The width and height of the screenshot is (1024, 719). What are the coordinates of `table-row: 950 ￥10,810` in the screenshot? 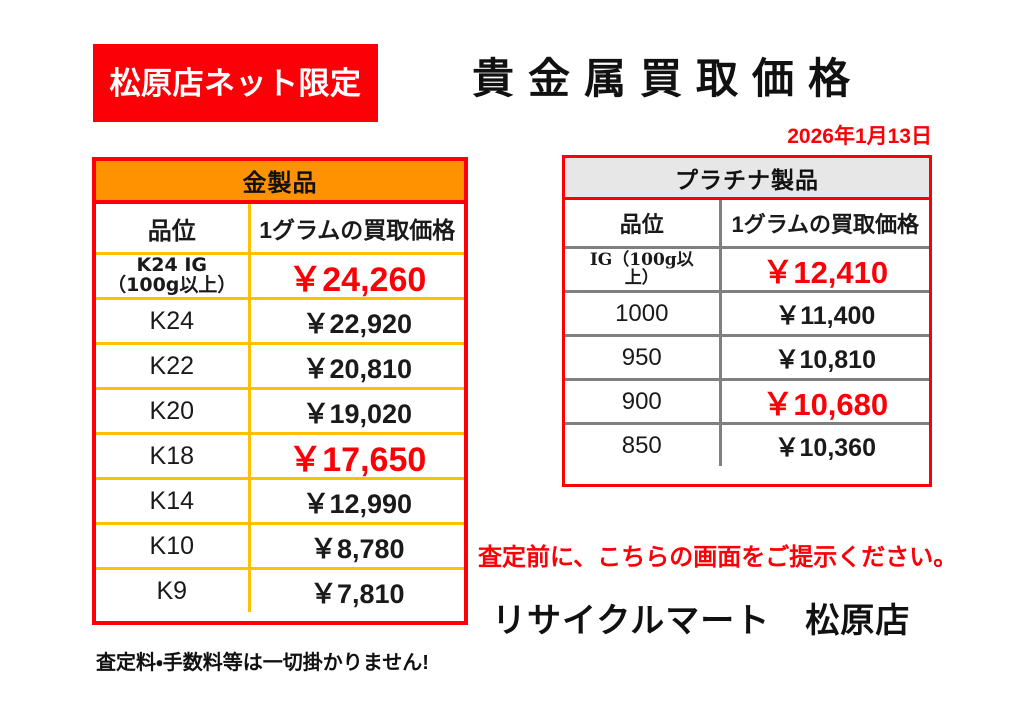 It's located at (747, 356).